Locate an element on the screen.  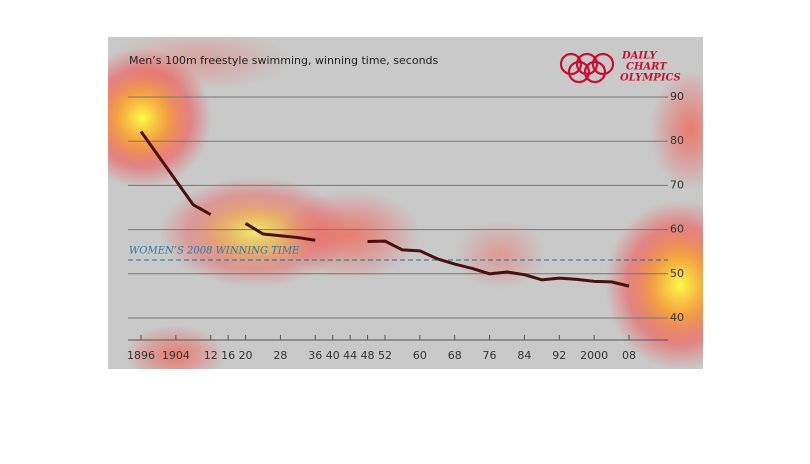
x-tick-label: 20 is located at coordinates (246, 355).